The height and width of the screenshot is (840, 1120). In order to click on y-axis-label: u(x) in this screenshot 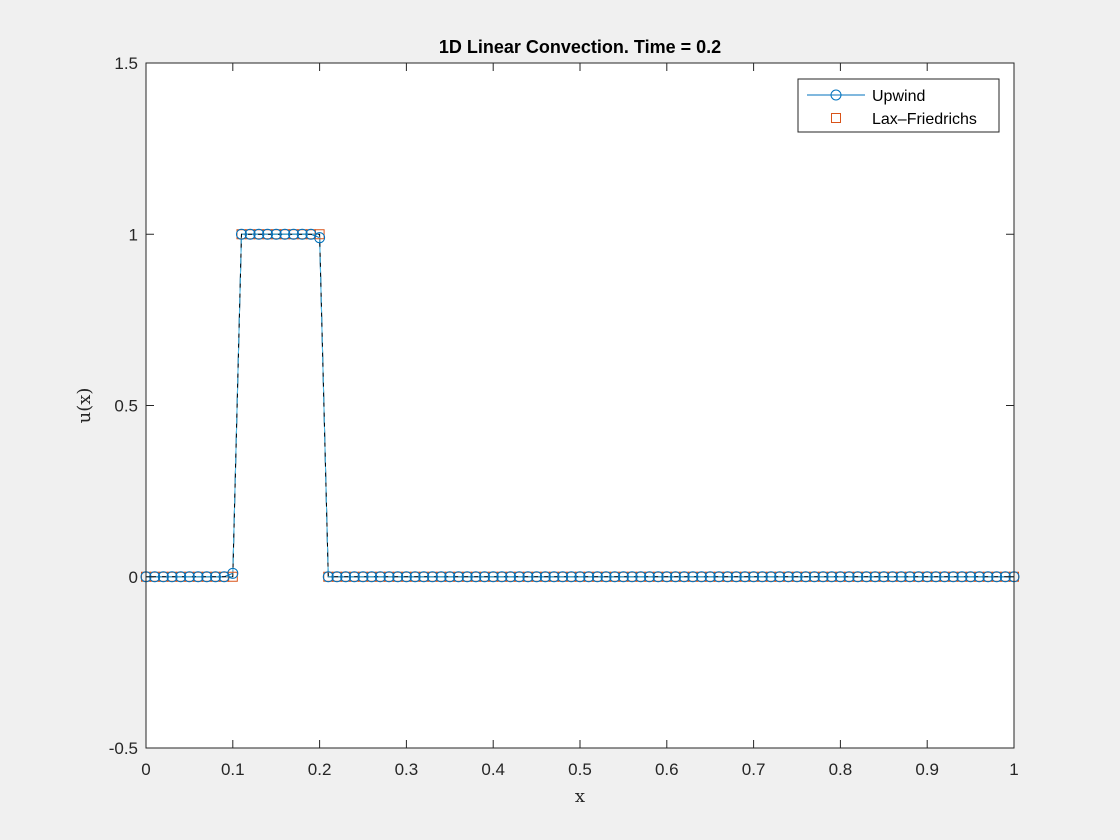, I will do `click(84, 406)`.